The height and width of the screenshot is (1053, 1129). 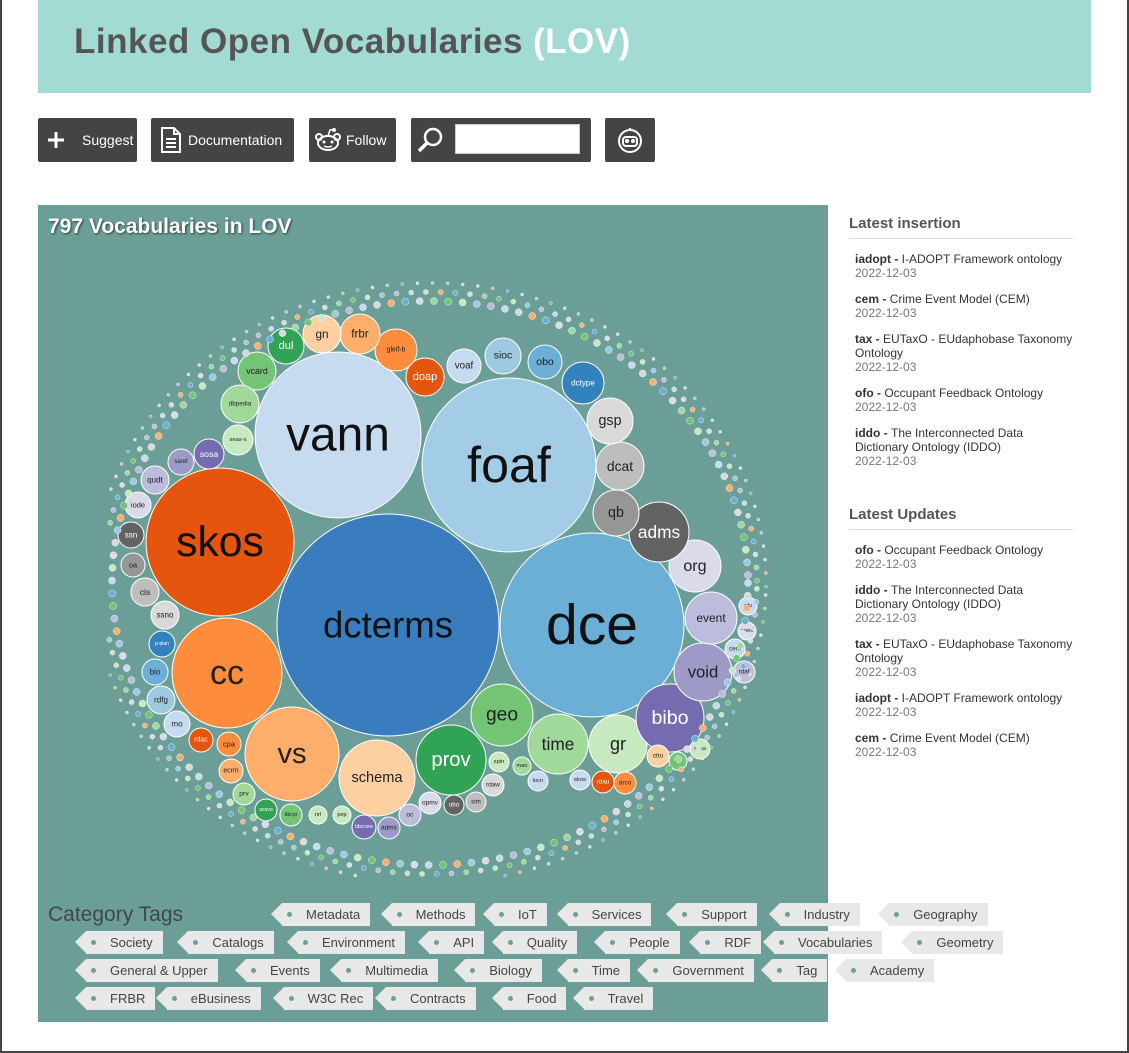 I want to click on category-tag: Food, so click(x=529, y=998).